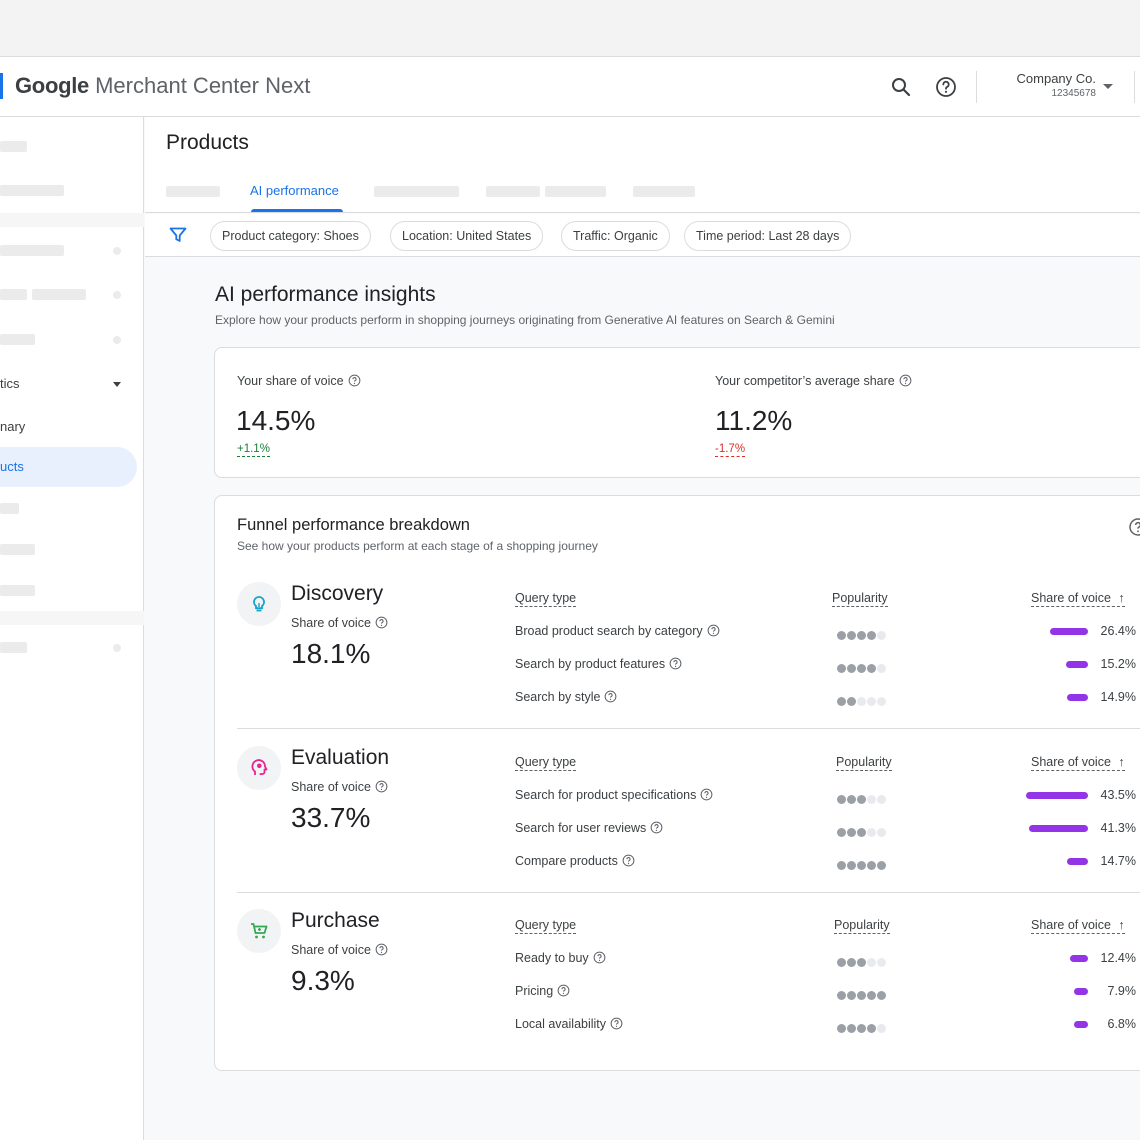  Describe the element at coordinates (13, 426) in the screenshot. I see `sidebar-item-summary: nary` at that location.